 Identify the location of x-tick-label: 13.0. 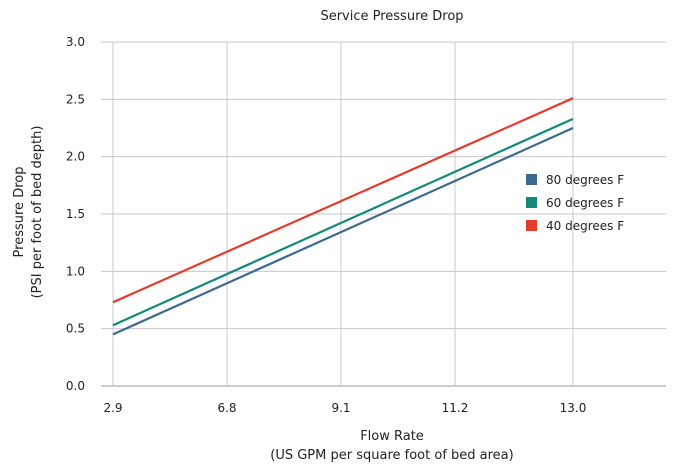
(573, 408).